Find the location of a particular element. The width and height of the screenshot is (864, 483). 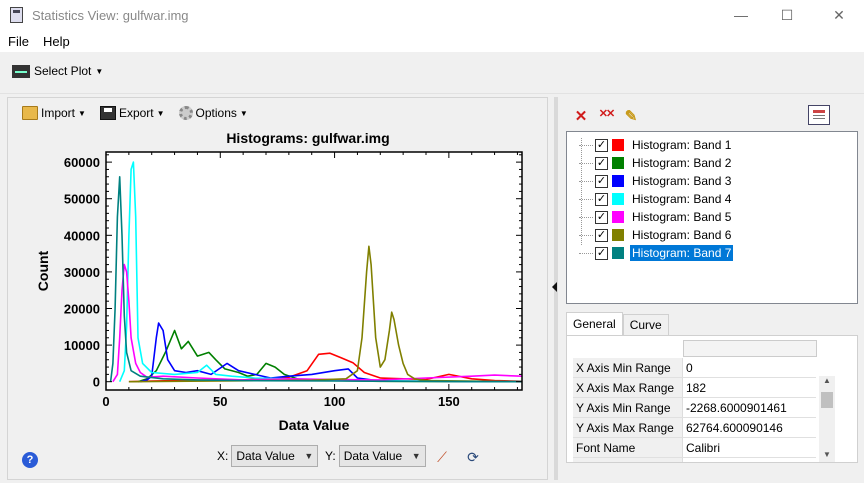

menu-help: Help is located at coordinates (56, 41).